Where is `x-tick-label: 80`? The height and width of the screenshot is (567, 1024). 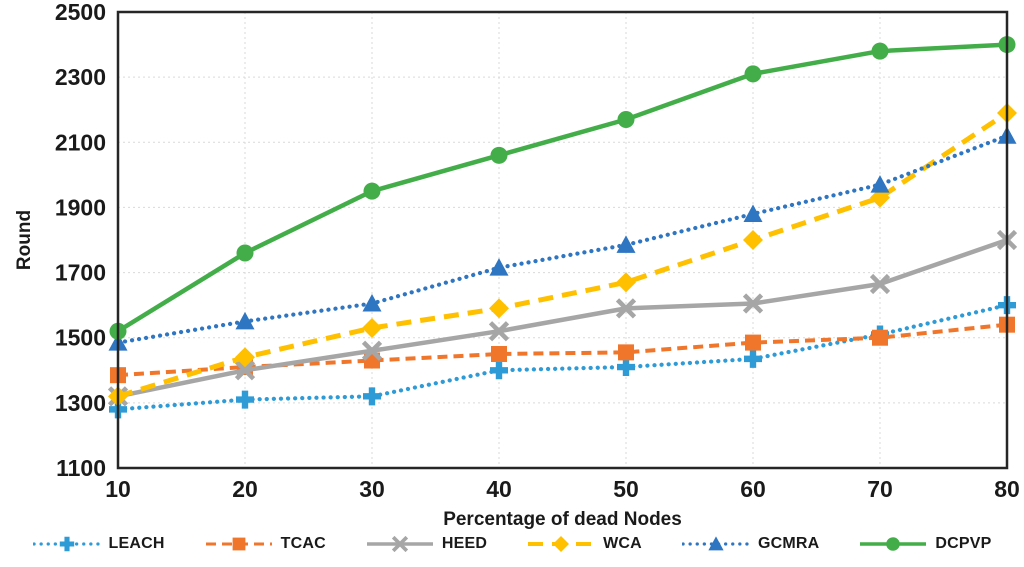
x-tick-label: 80 is located at coordinates (1007, 489).